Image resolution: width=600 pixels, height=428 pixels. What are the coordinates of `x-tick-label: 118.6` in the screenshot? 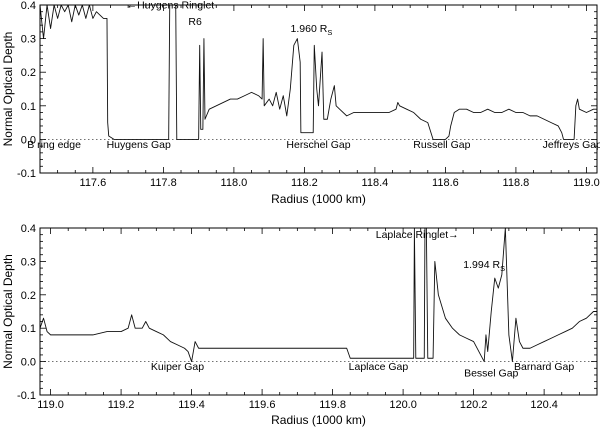 It's located at (445, 183).